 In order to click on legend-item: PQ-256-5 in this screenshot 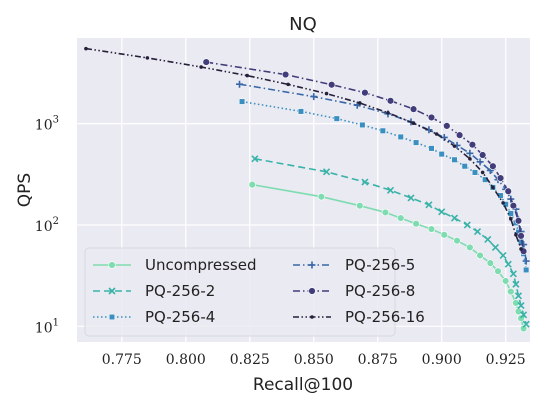, I will do `click(354, 265)`.